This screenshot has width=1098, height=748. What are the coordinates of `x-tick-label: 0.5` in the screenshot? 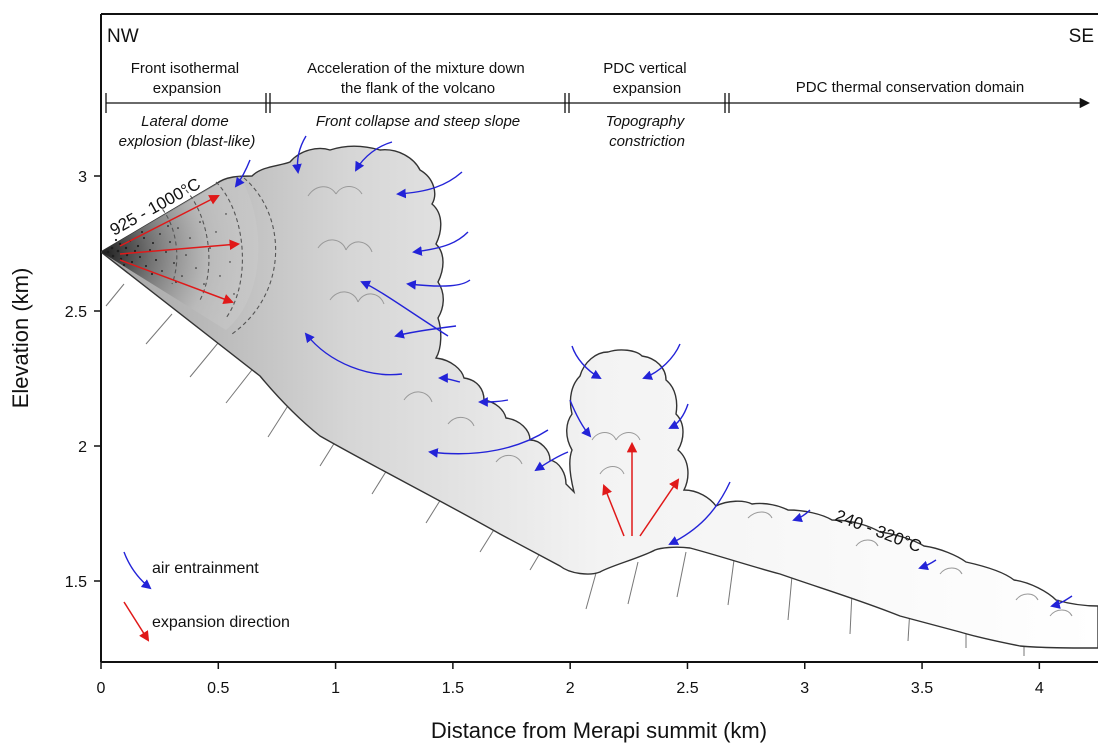 It's located at (218, 688).